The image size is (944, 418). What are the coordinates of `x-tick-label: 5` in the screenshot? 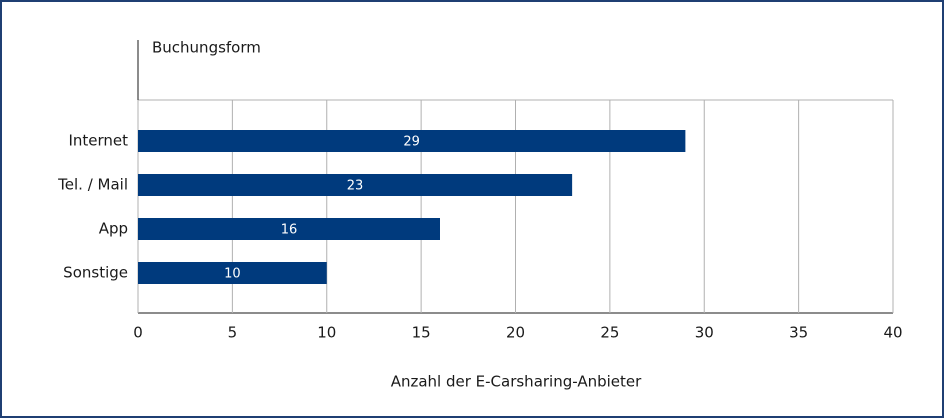 It's located at (233, 333).